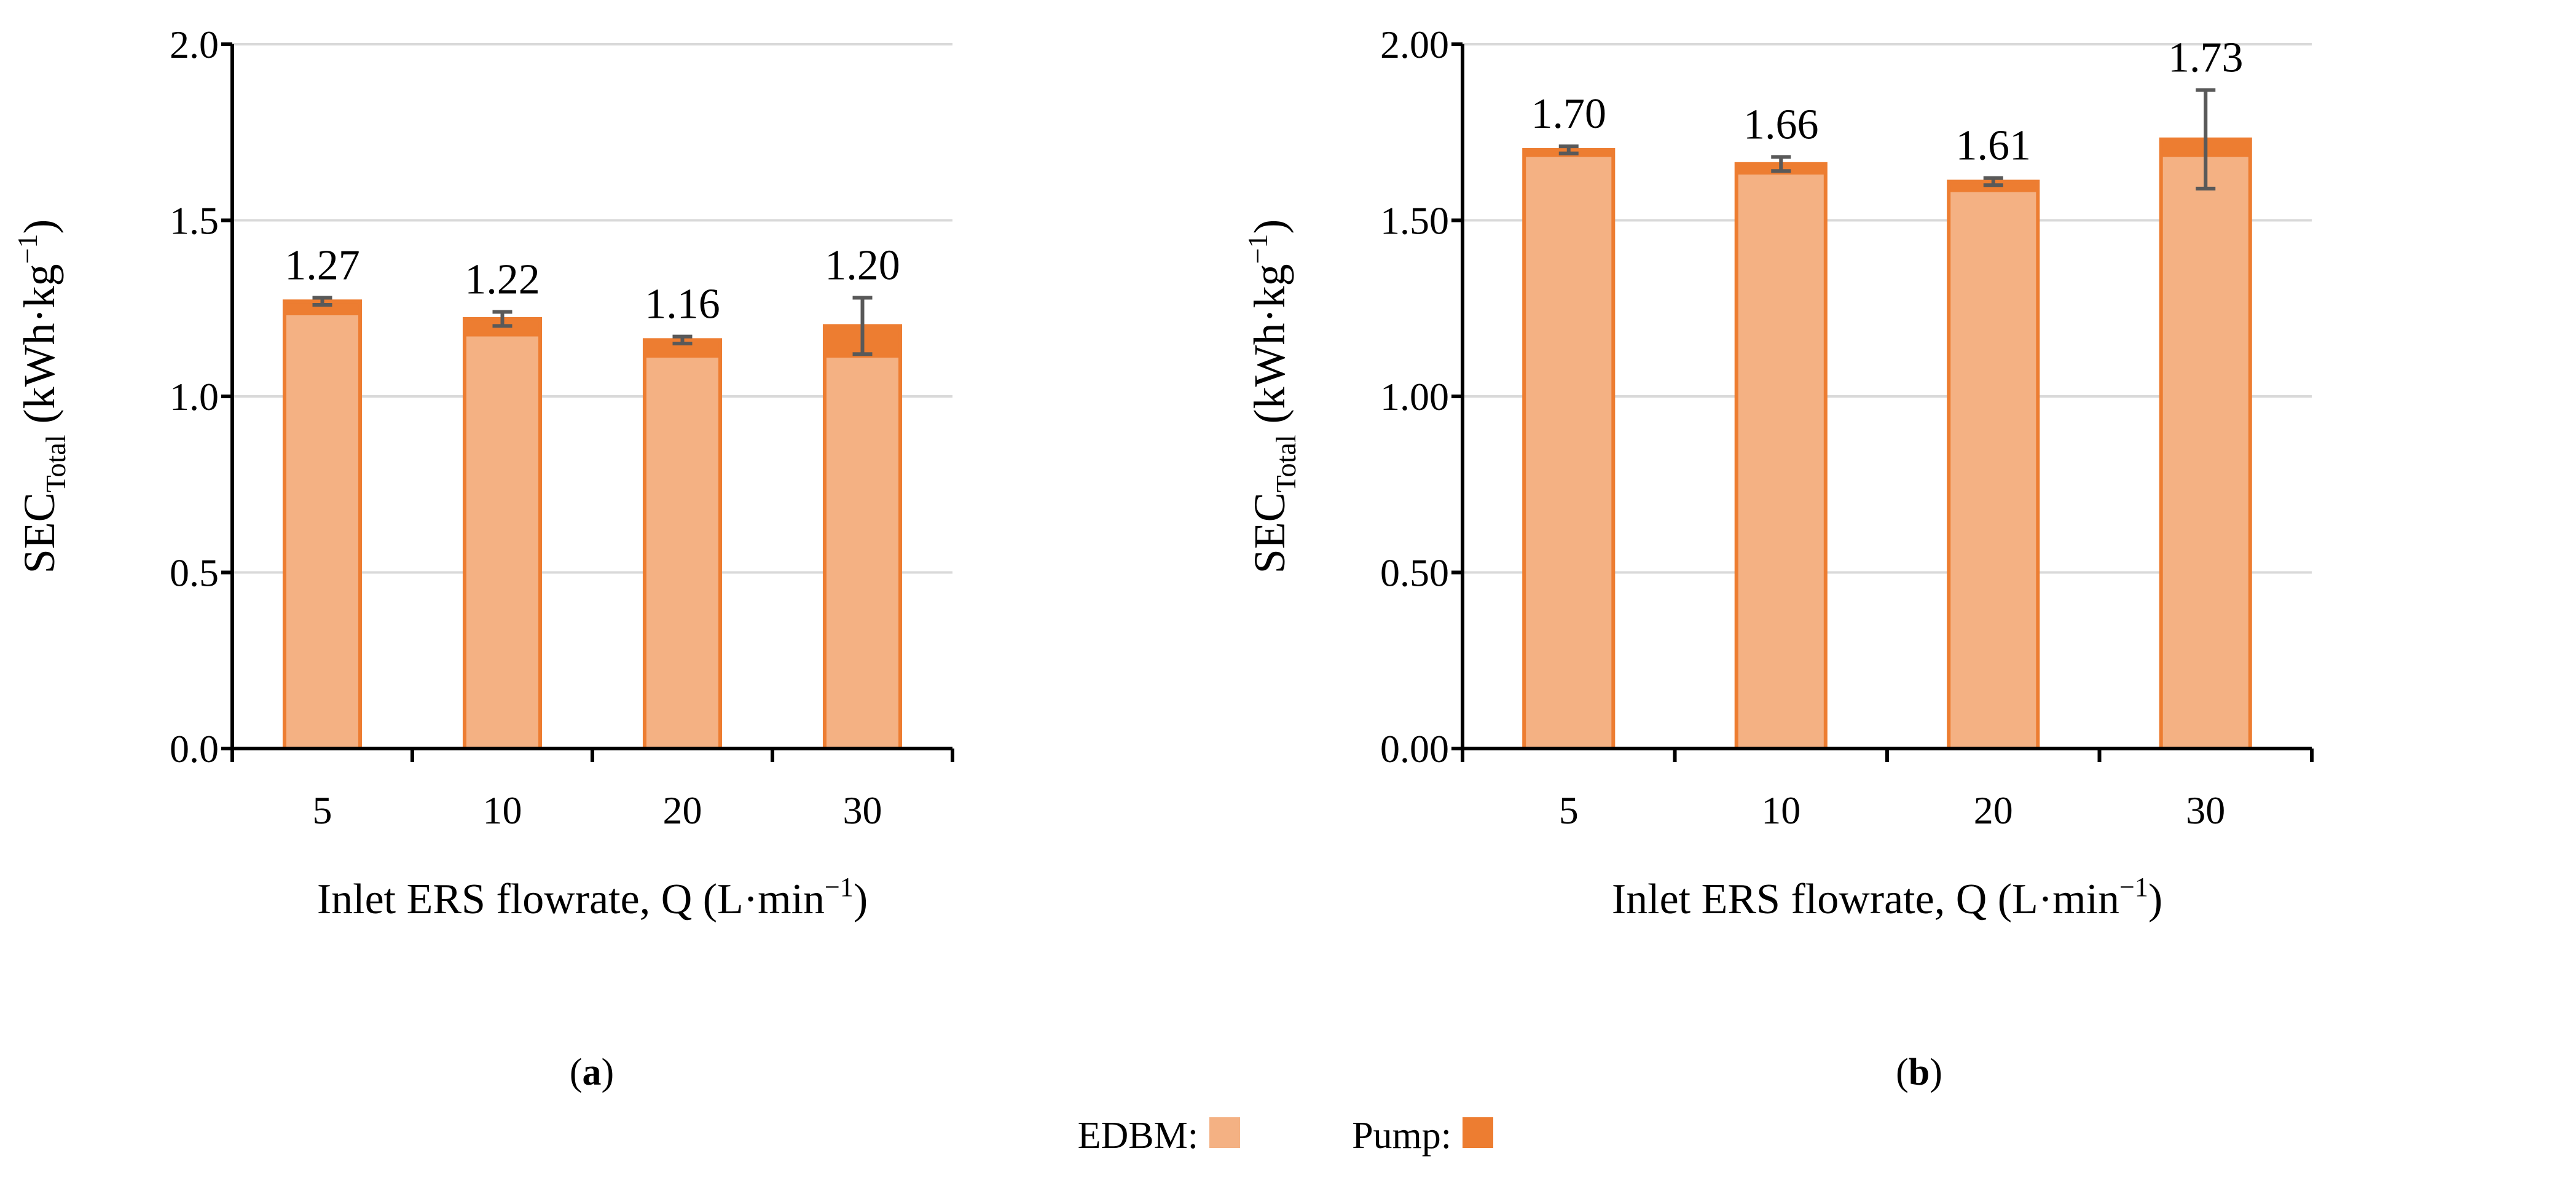 This screenshot has width=2576, height=1191. Describe the element at coordinates (322, 265) in the screenshot. I see `chart-a-data-label: 1.27` at that location.